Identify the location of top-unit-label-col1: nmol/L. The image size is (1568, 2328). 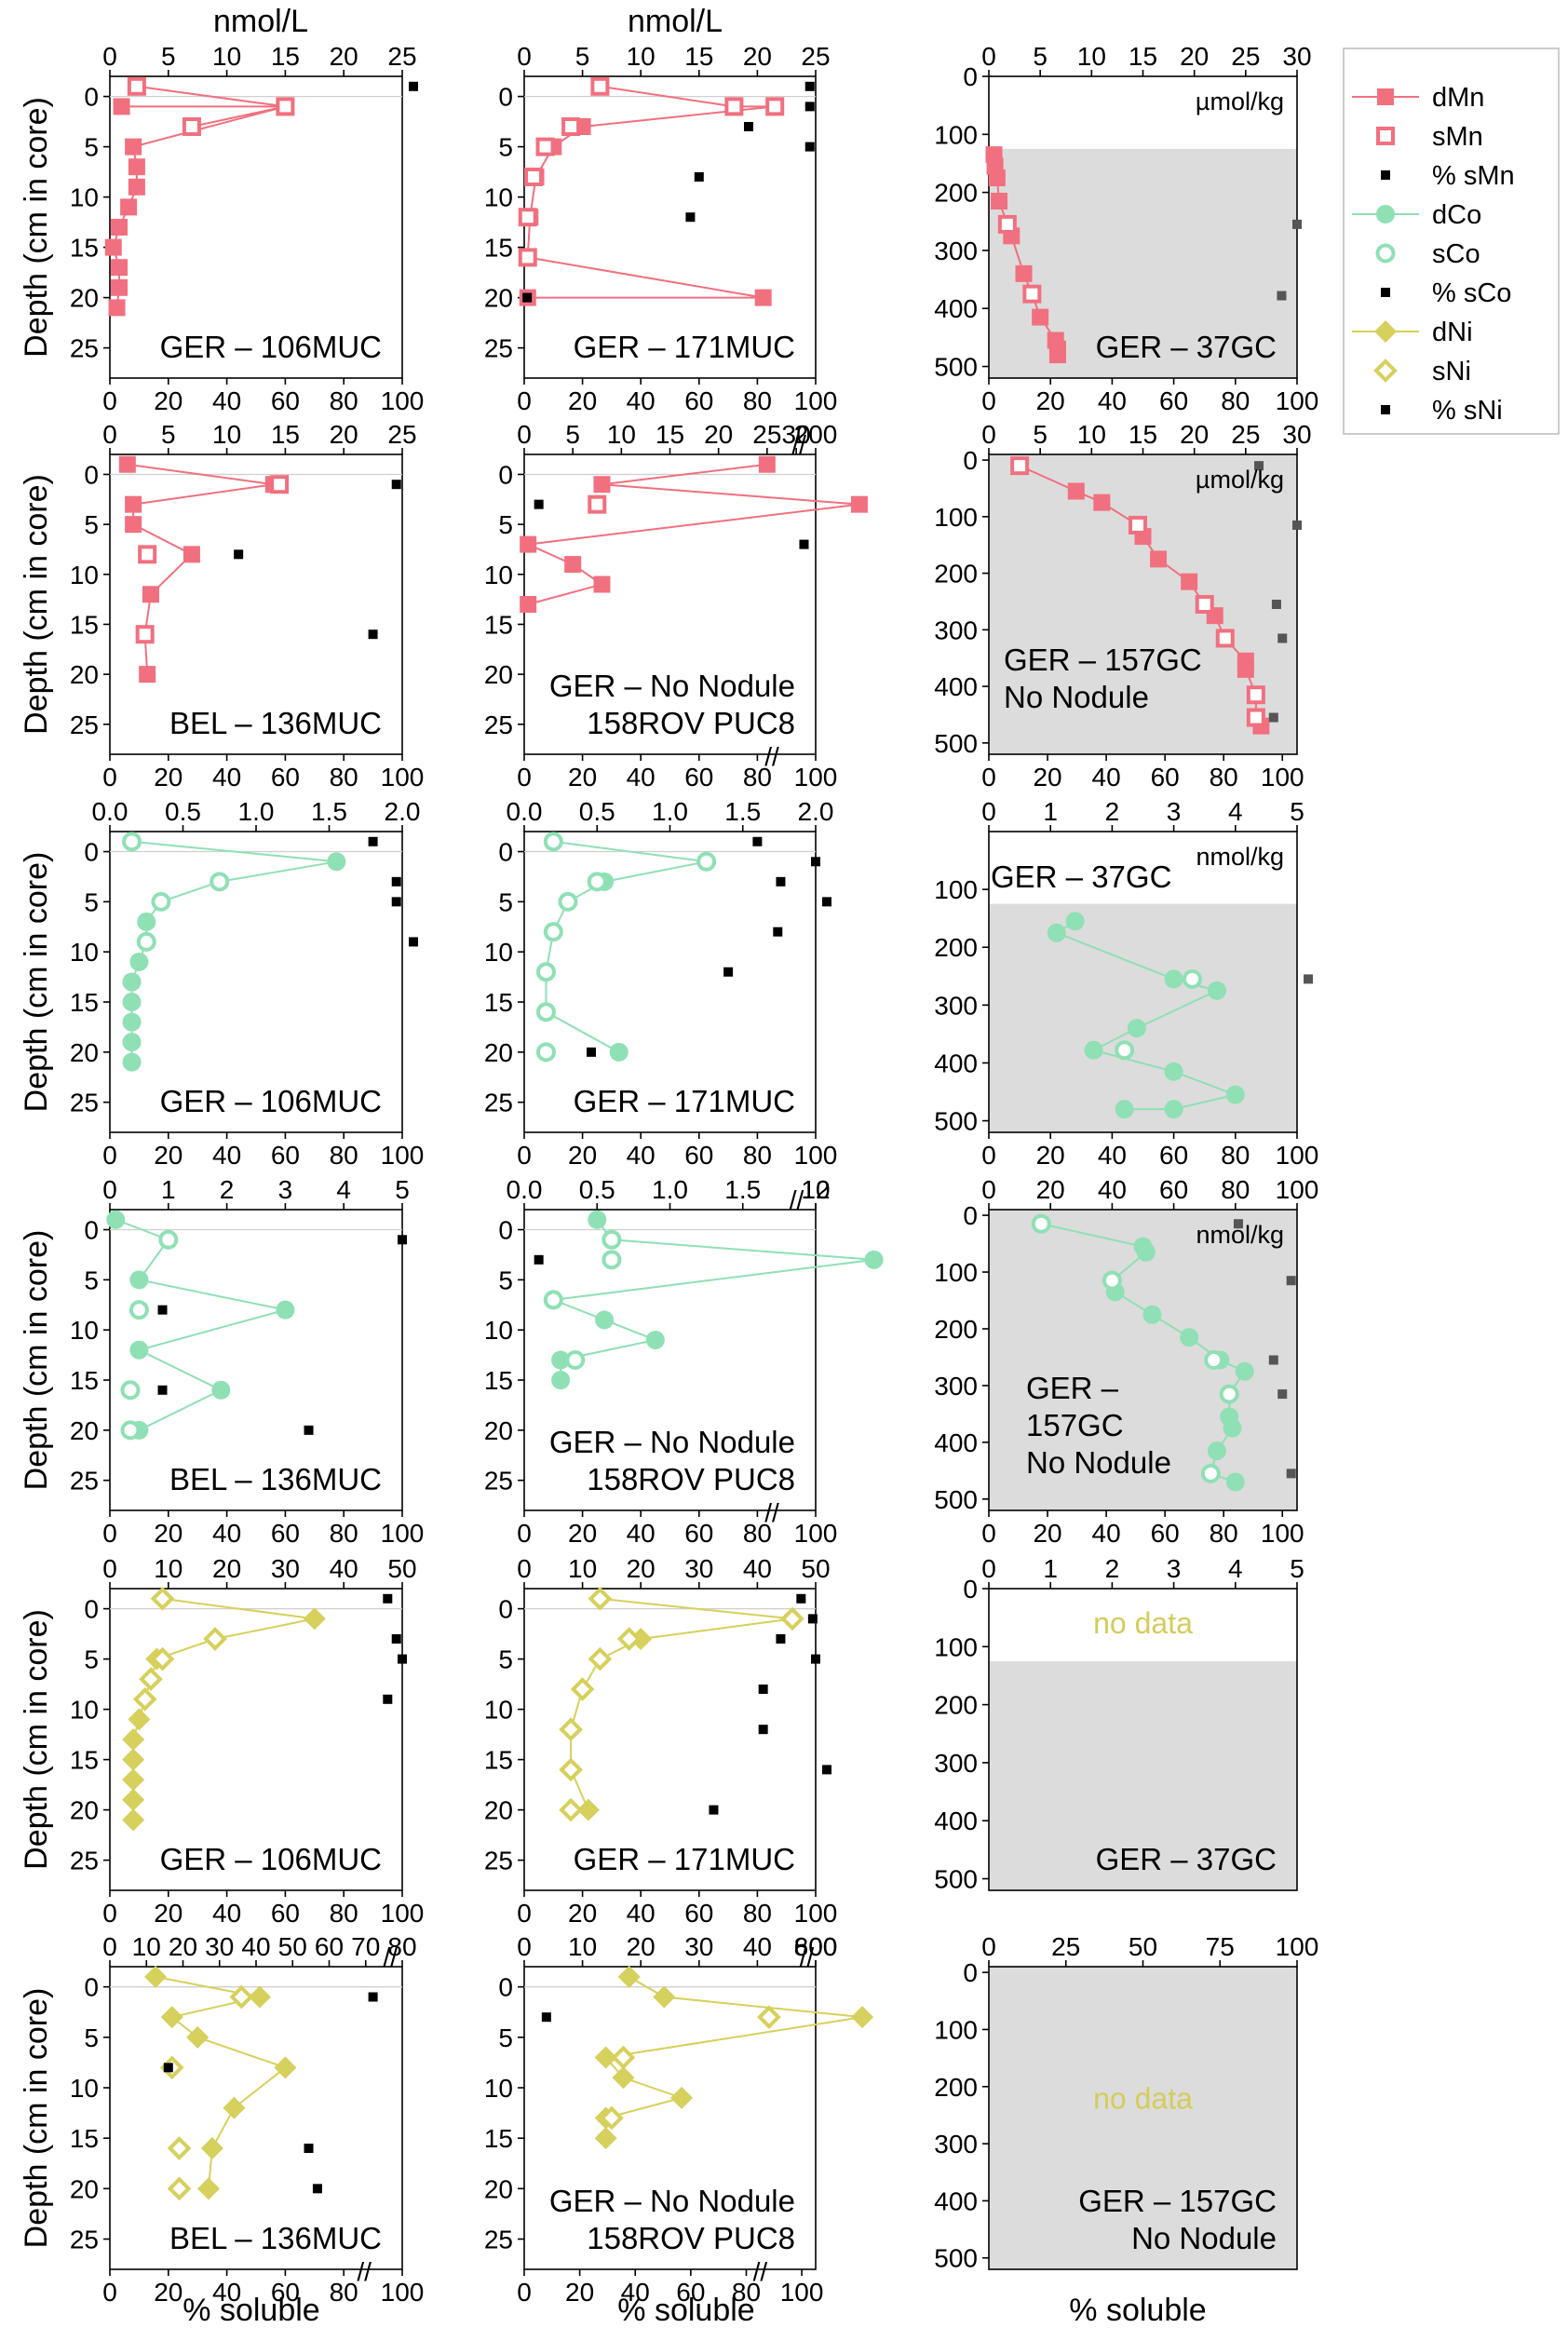
(260, 21).